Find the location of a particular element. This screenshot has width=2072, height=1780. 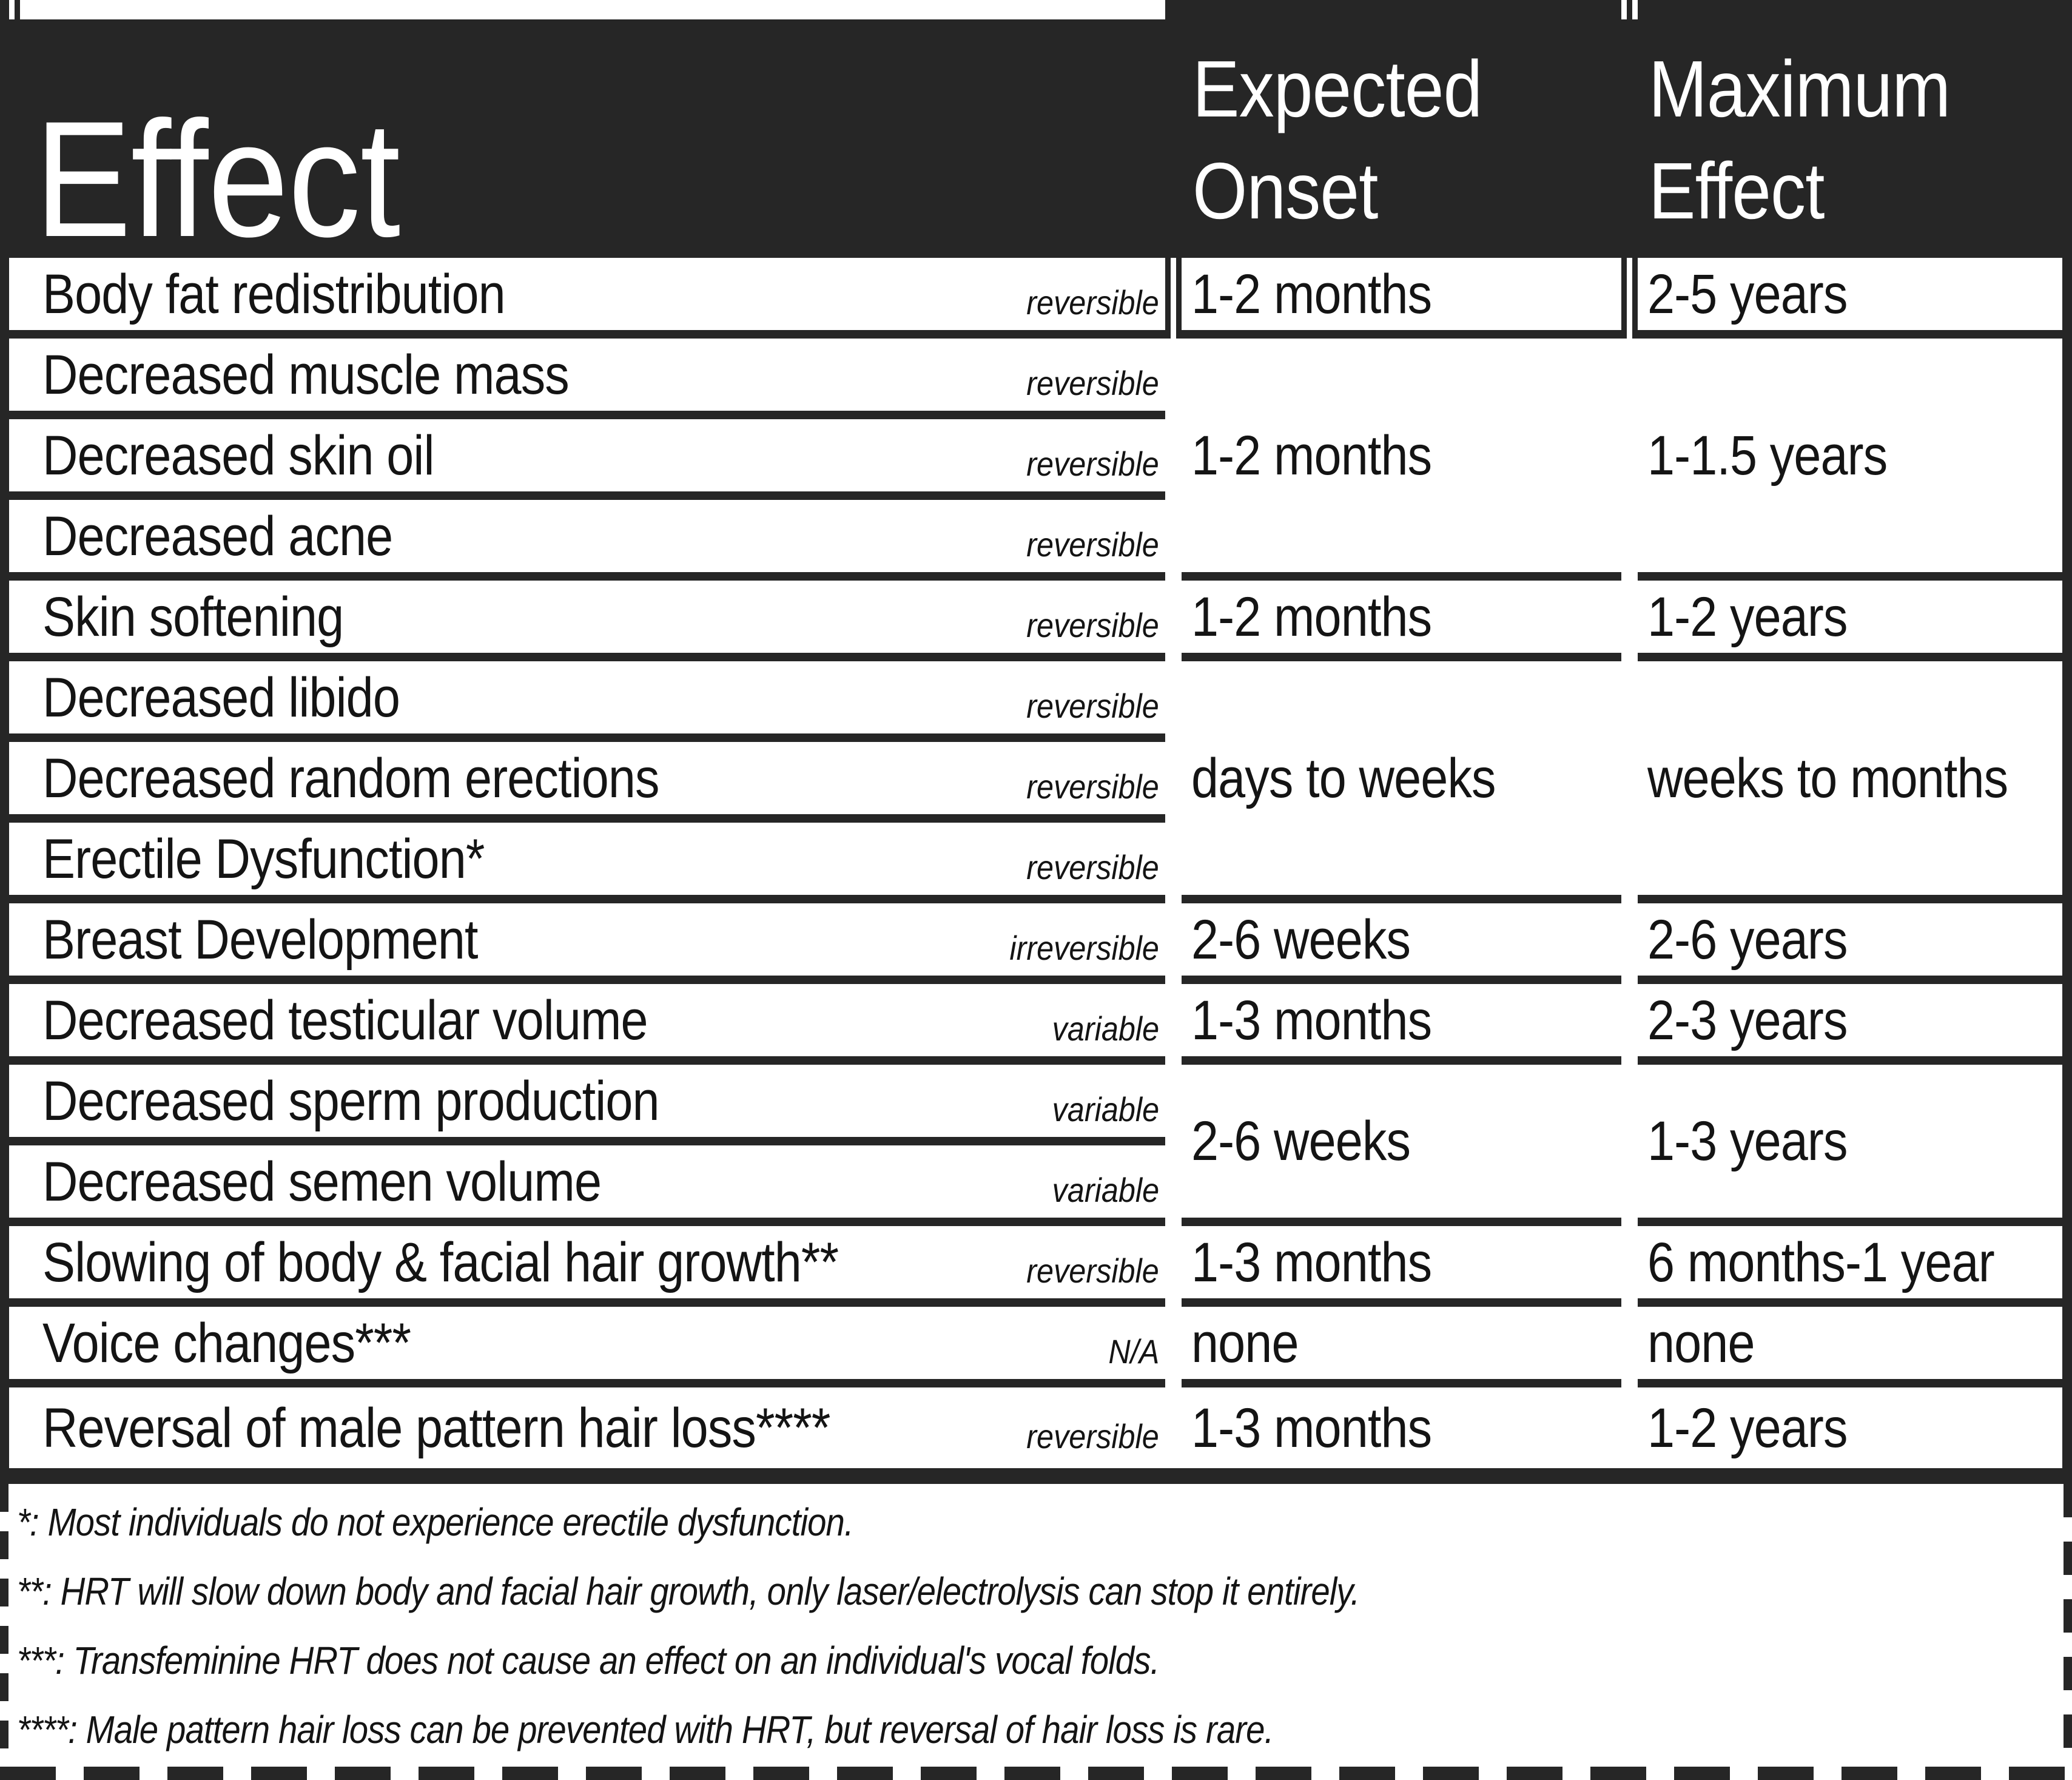

table-row-effect: Decreased random erections reversible is located at coordinates (587, 783).